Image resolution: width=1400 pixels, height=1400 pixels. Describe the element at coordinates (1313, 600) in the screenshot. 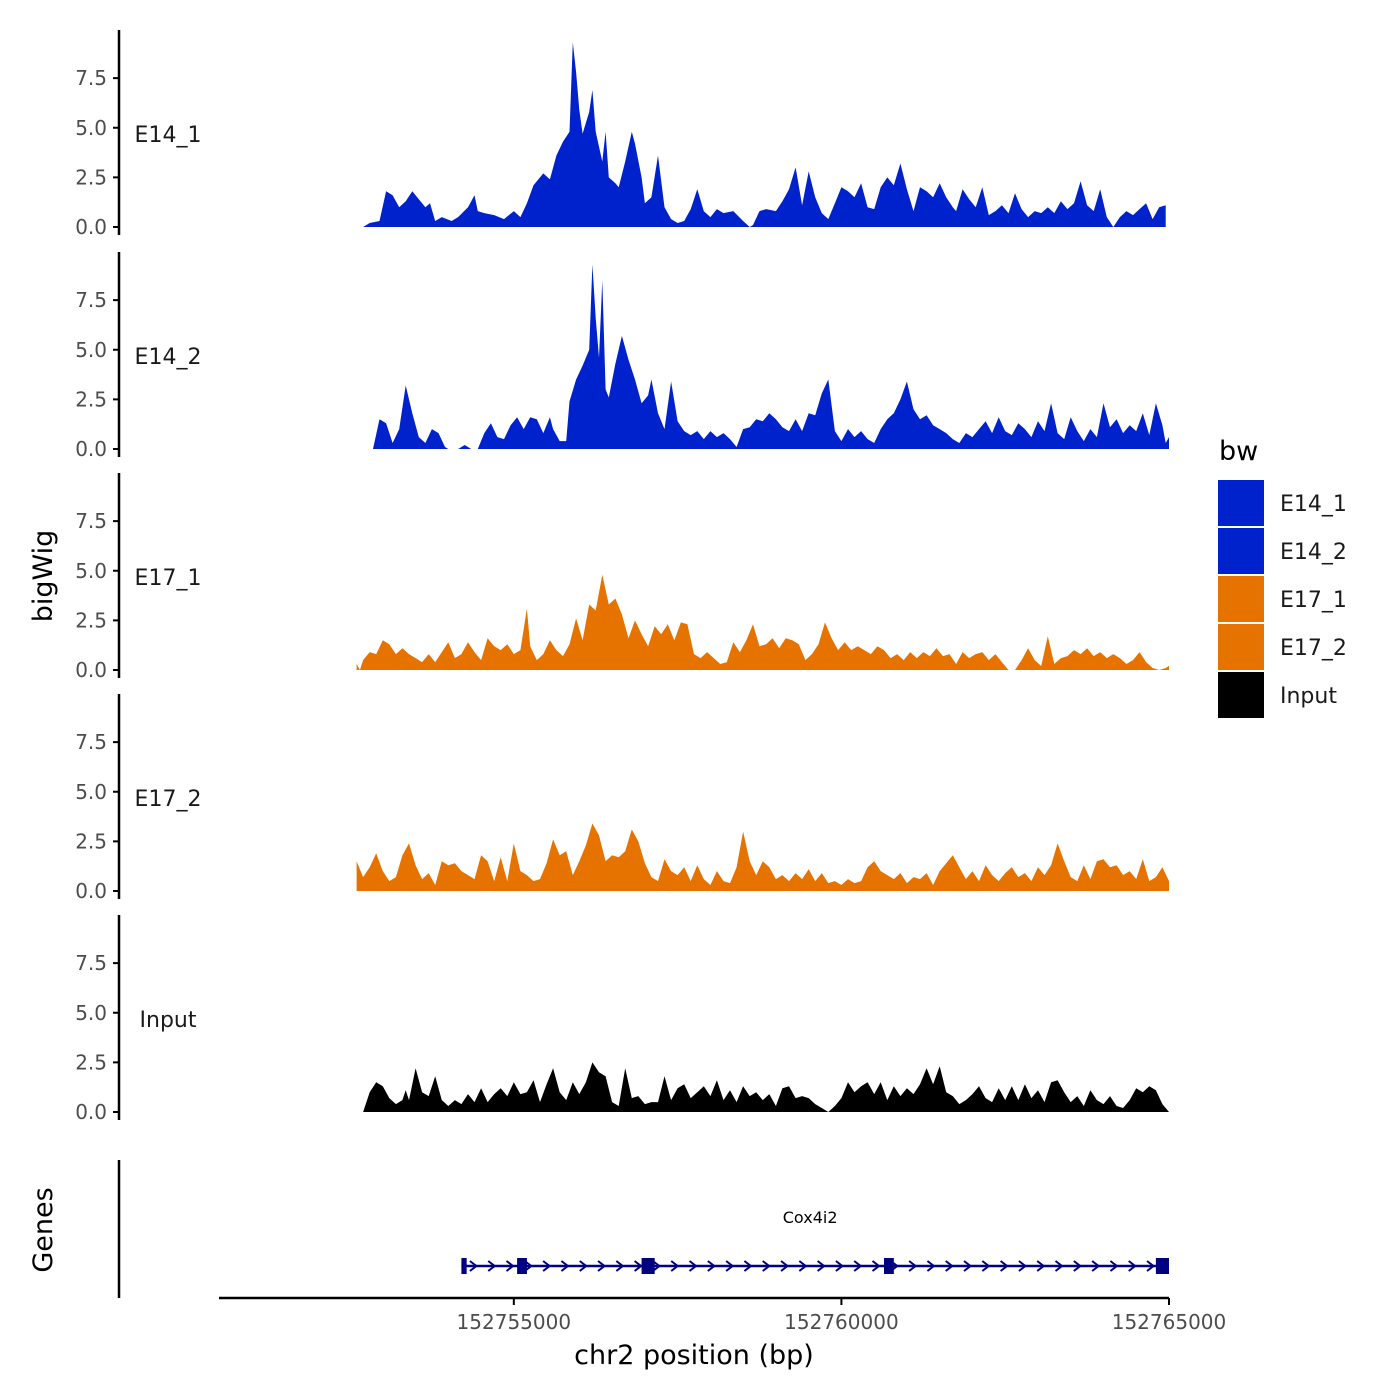

I see `legend-label: E17_1` at that location.